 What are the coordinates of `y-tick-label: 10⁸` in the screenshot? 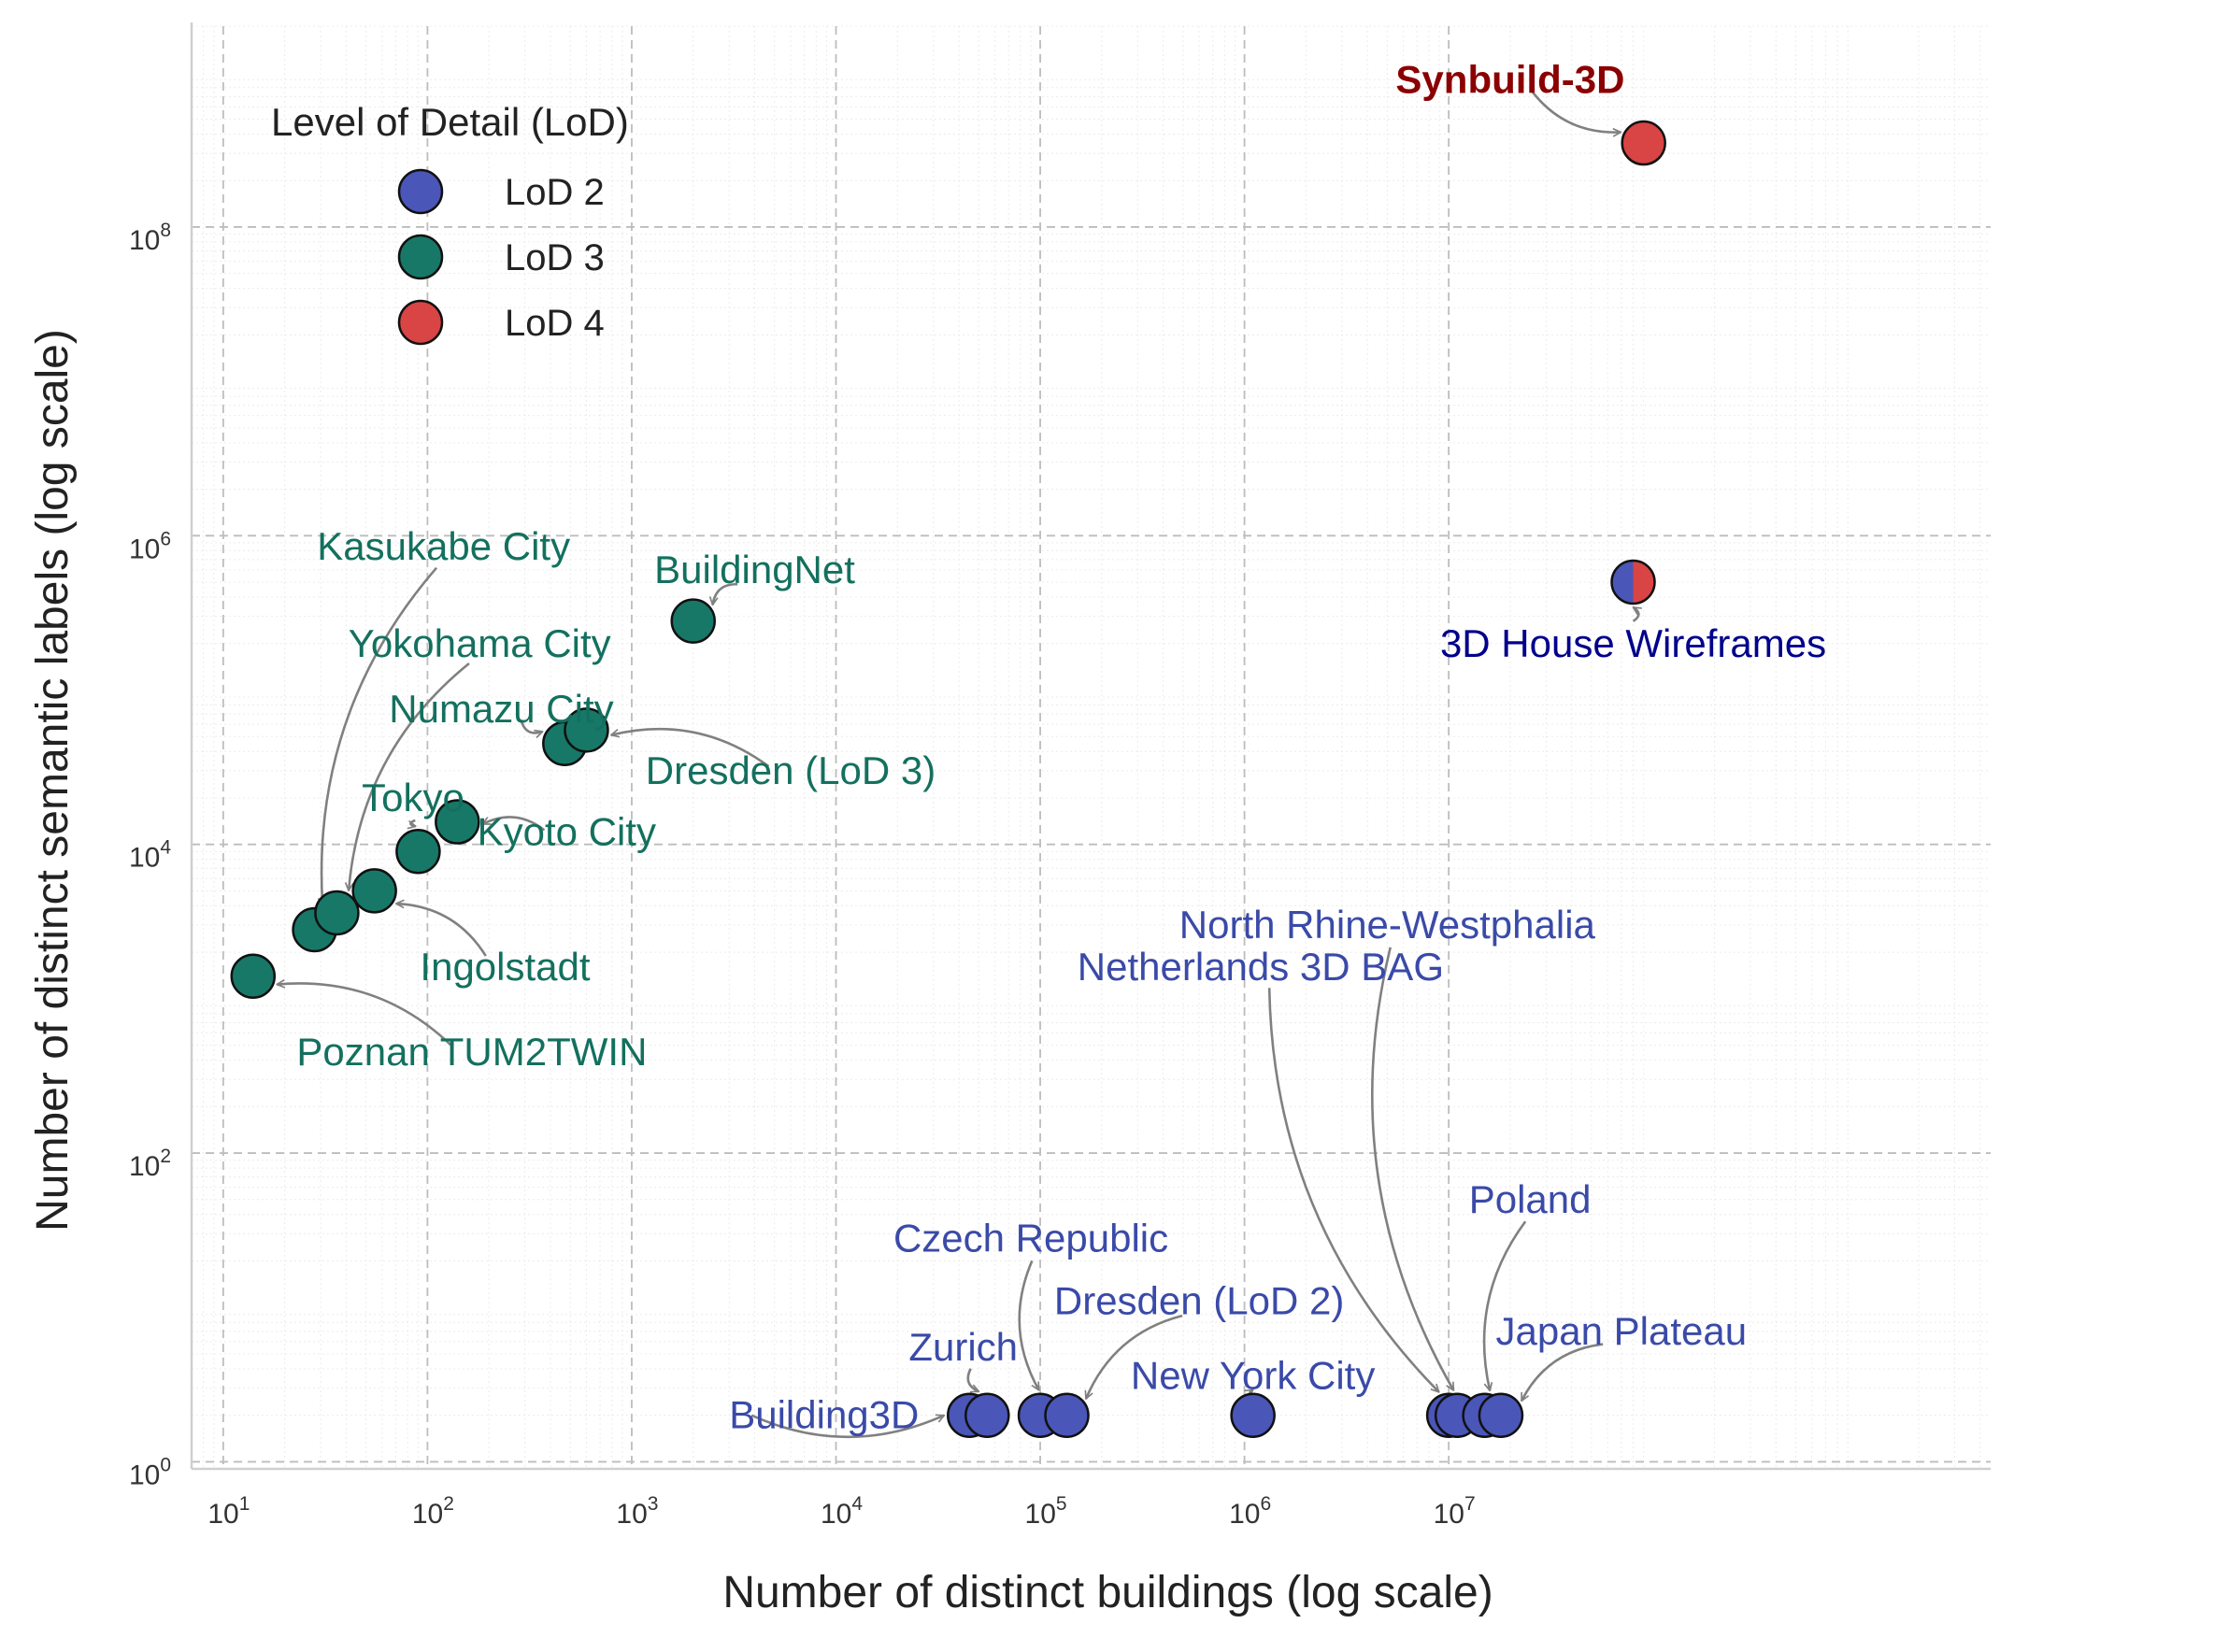 It's located at (150, 238).